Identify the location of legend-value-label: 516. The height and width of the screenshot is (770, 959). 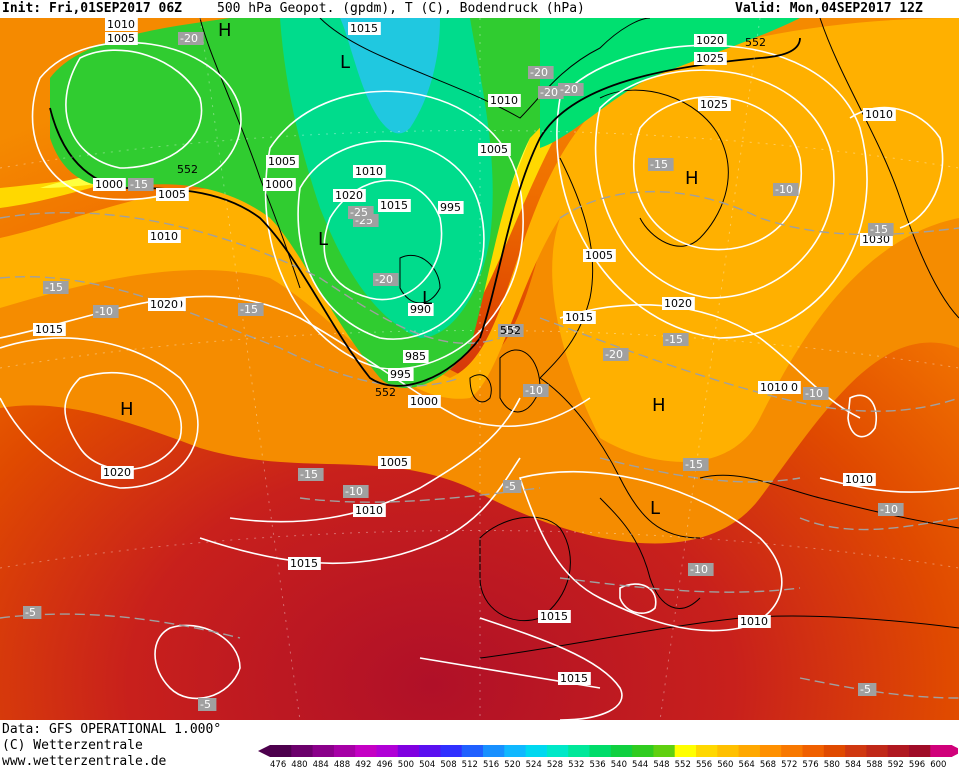
(491, 765).